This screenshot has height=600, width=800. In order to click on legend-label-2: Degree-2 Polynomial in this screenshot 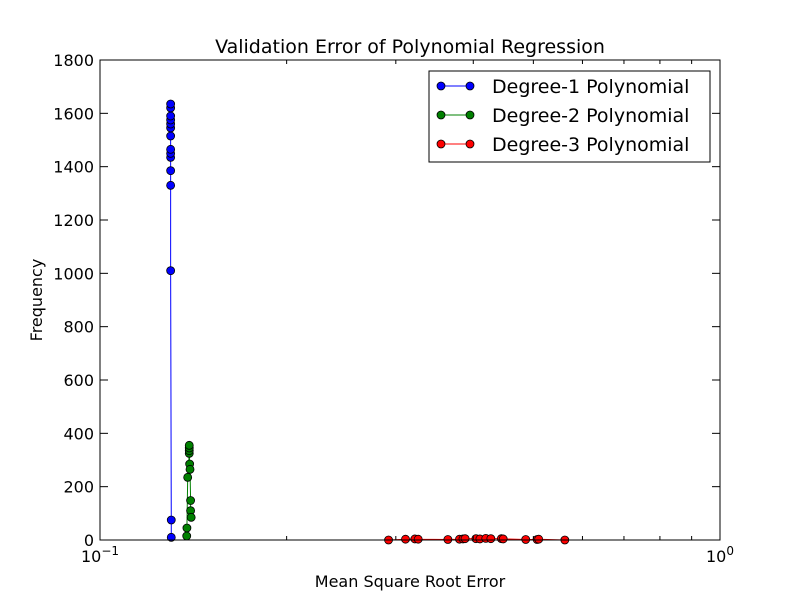, I will do `click(590, 116)`.